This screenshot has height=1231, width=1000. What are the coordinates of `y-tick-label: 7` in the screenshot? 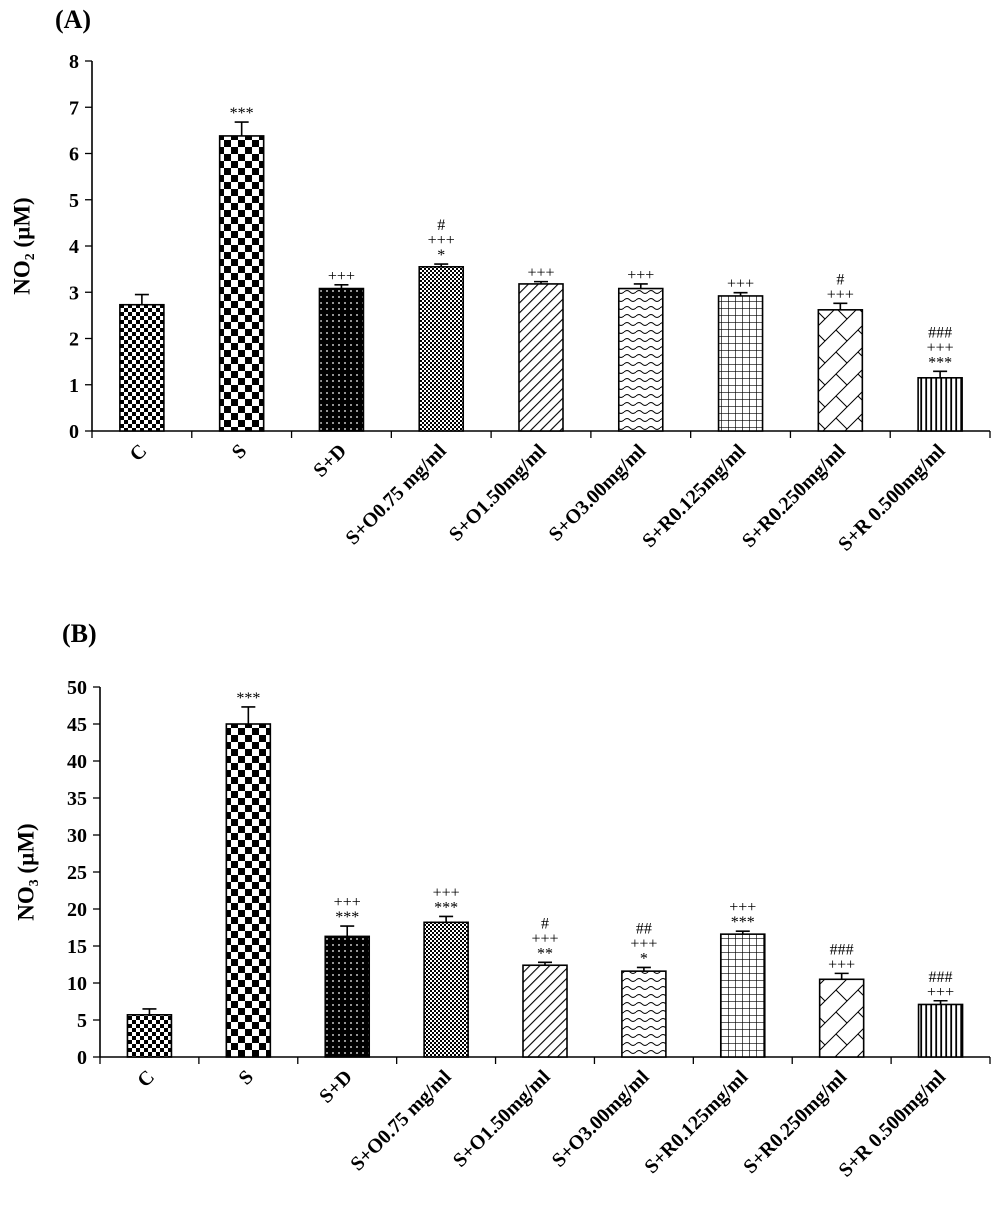 It's located at (74, 108).